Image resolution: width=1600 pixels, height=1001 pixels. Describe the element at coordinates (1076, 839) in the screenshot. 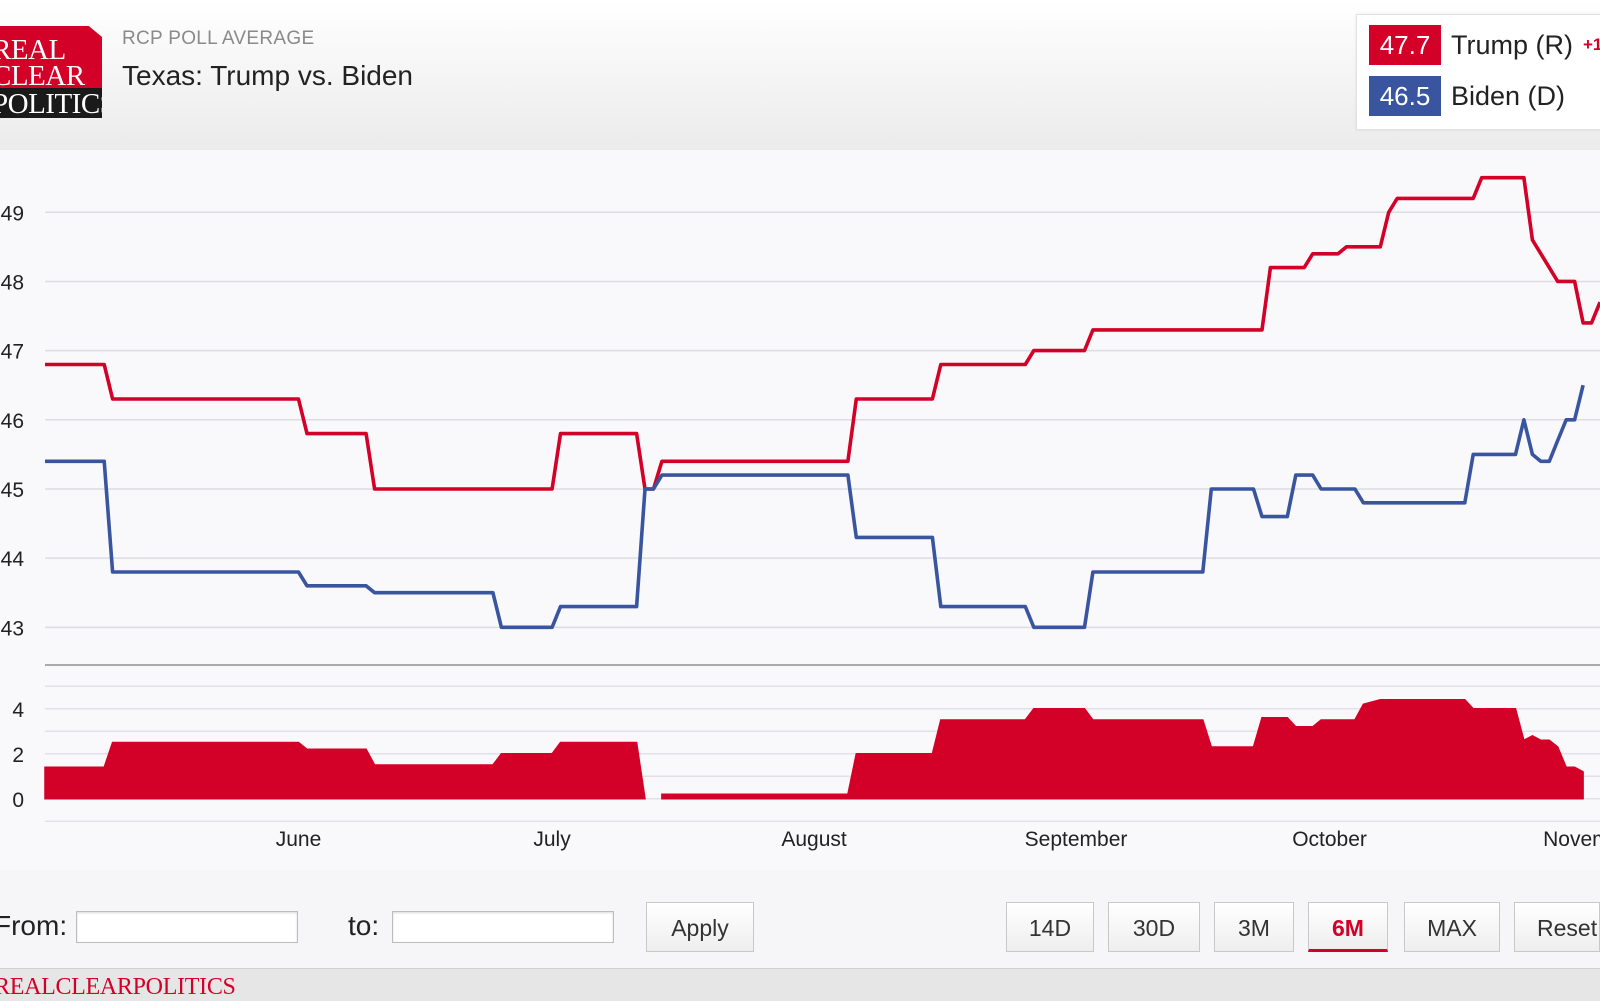

I see `x-tick-label: September` at that location.